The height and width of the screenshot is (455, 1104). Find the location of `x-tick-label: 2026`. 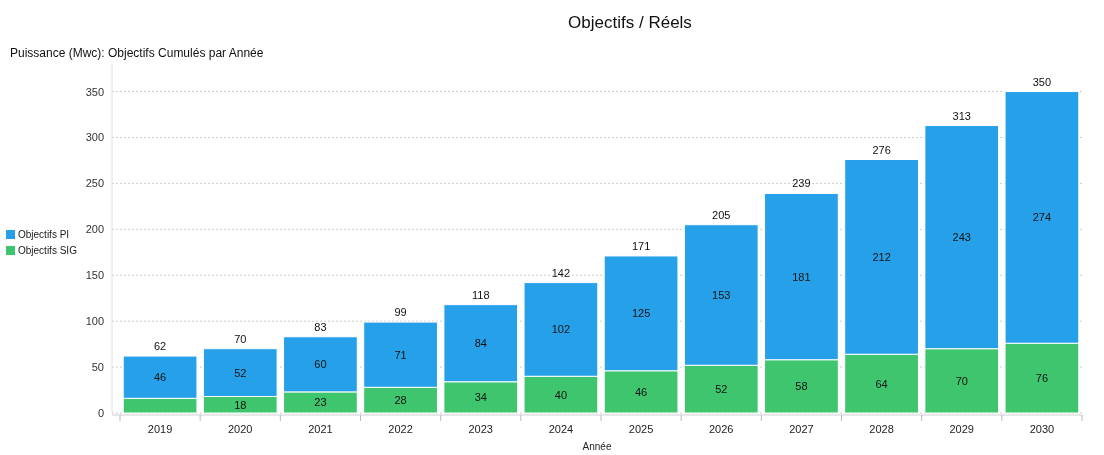

x-tick-label: 2026 is located at coordinates (721, 429).